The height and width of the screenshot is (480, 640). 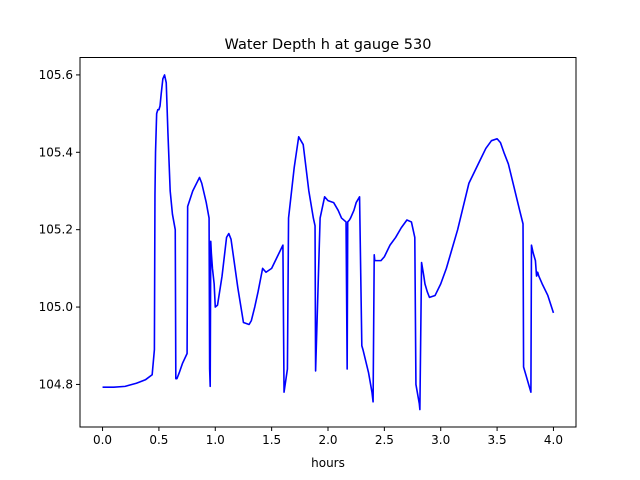 I want to click on chart-title: Water Depth h at gauge 530, so click(x=328, y=45).